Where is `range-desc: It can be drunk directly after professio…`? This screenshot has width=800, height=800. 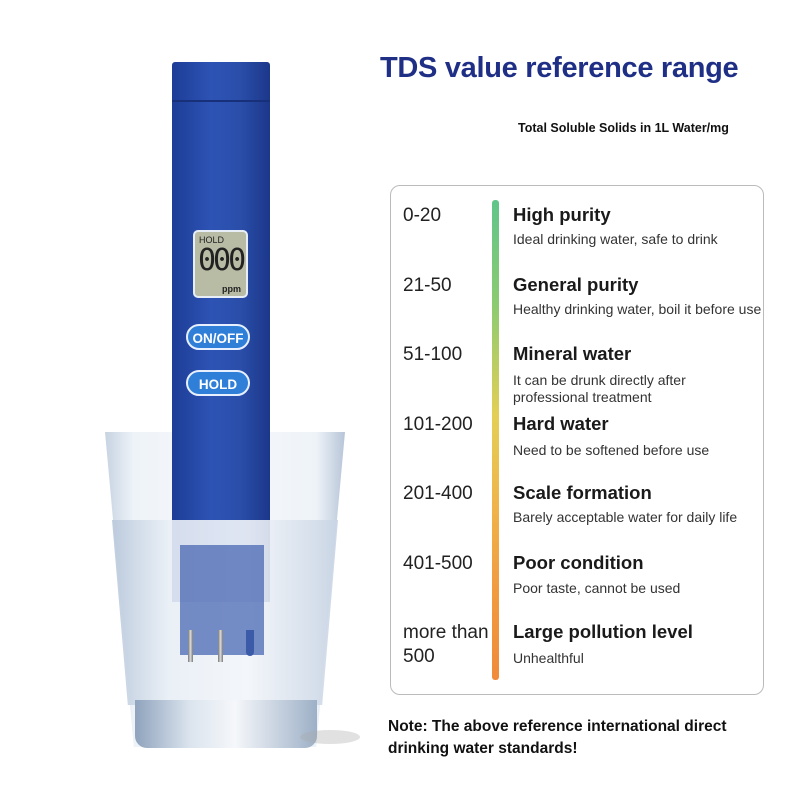 range-desc: It can be drunk directly after professio… is located at coordinates (599, 388).